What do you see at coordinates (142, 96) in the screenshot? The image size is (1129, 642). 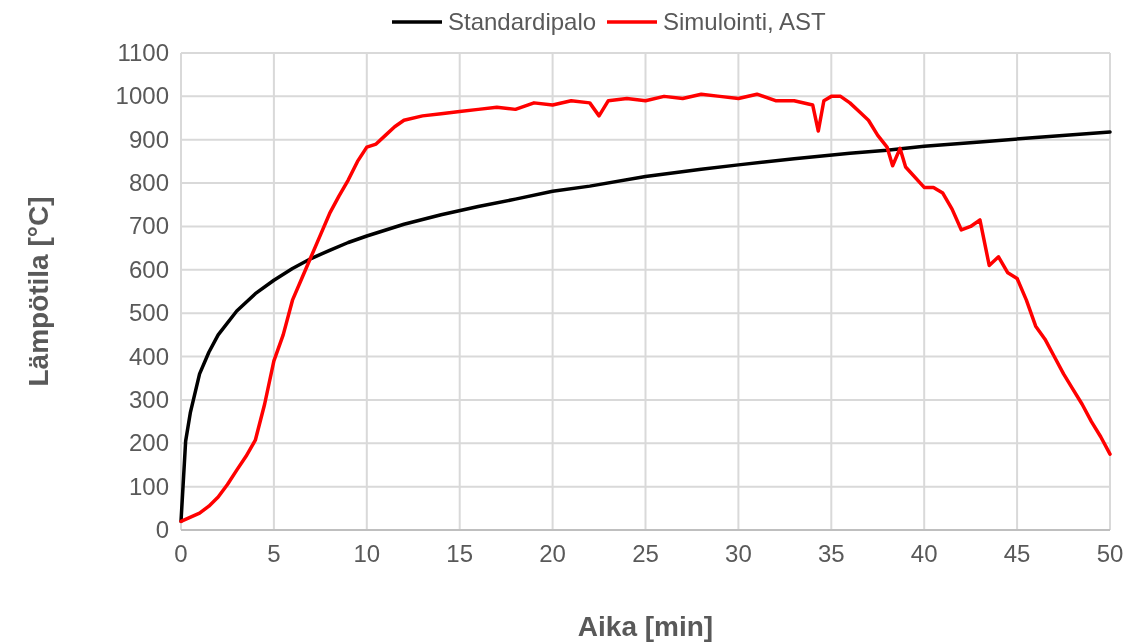 I see `y-tick-label: 1000` at bounding box center [142, 96].